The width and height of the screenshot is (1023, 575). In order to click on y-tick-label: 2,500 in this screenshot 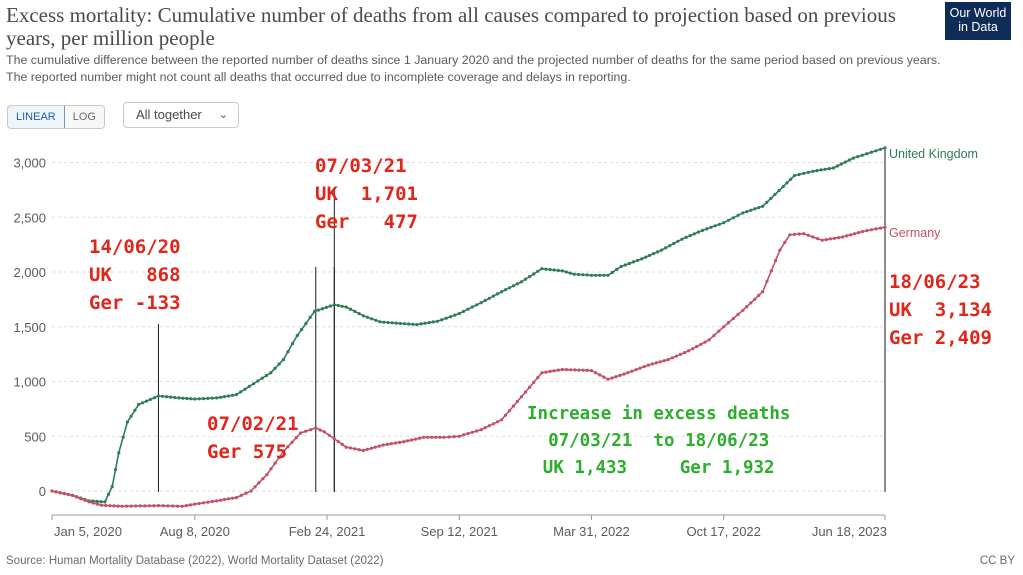, I will do `click(29, 217)`.